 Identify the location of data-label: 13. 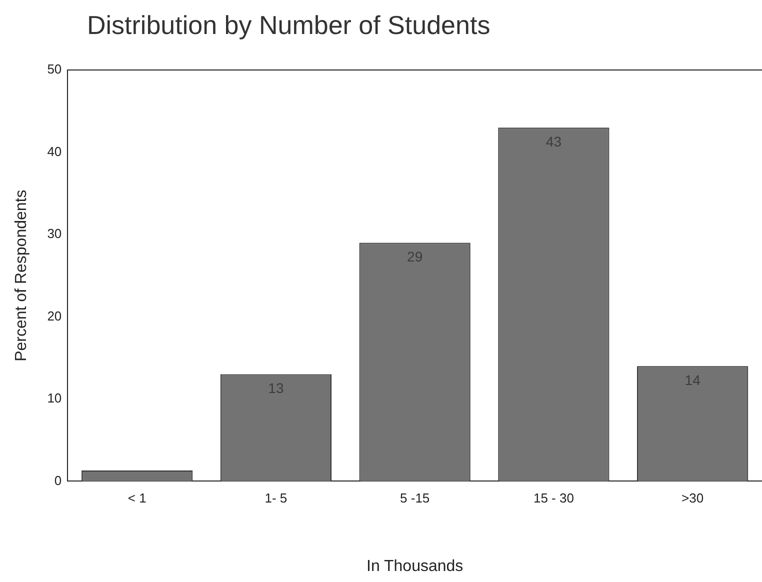
(276, 388).